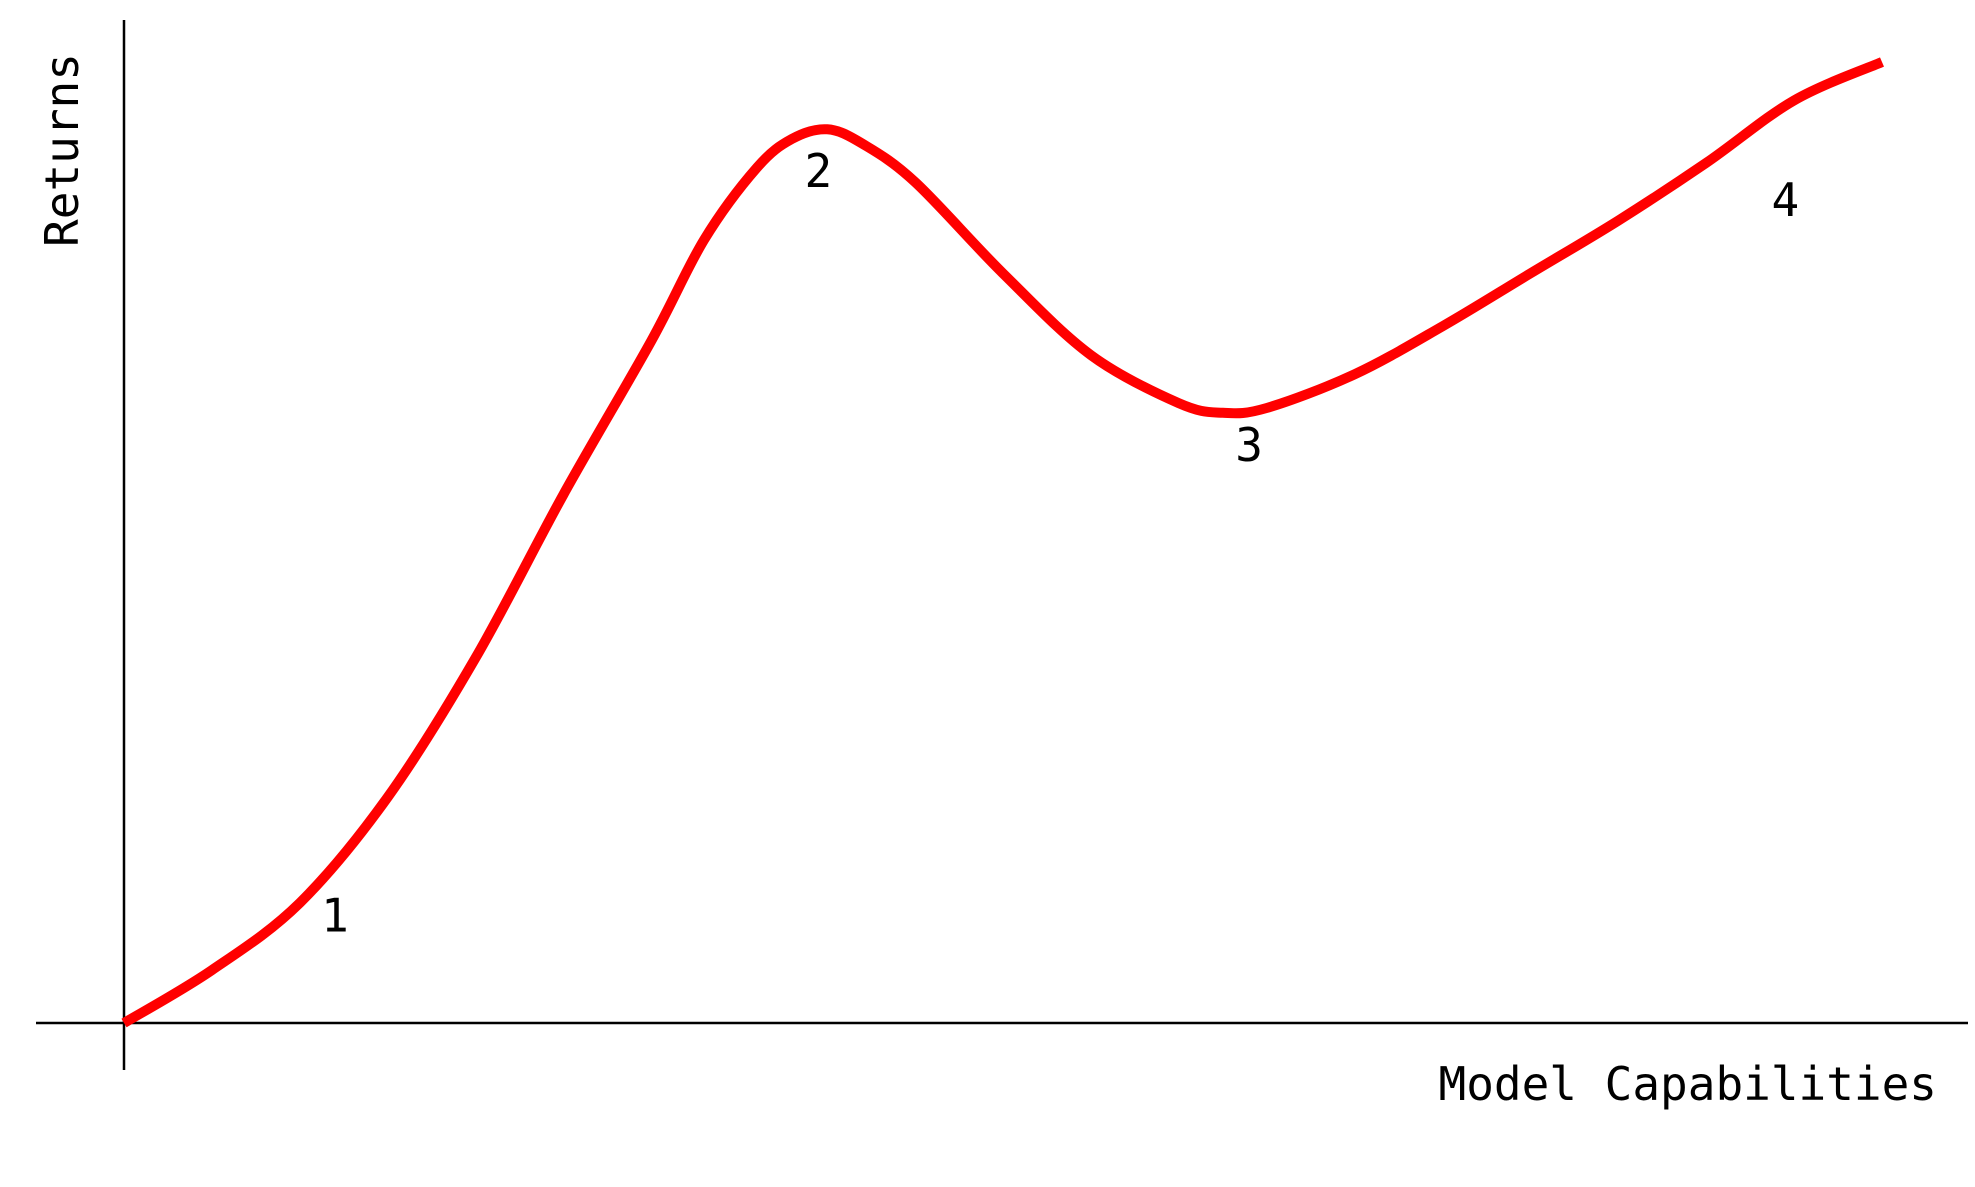  I want to click on annotation-label-4: 4, so click(1785, 200).